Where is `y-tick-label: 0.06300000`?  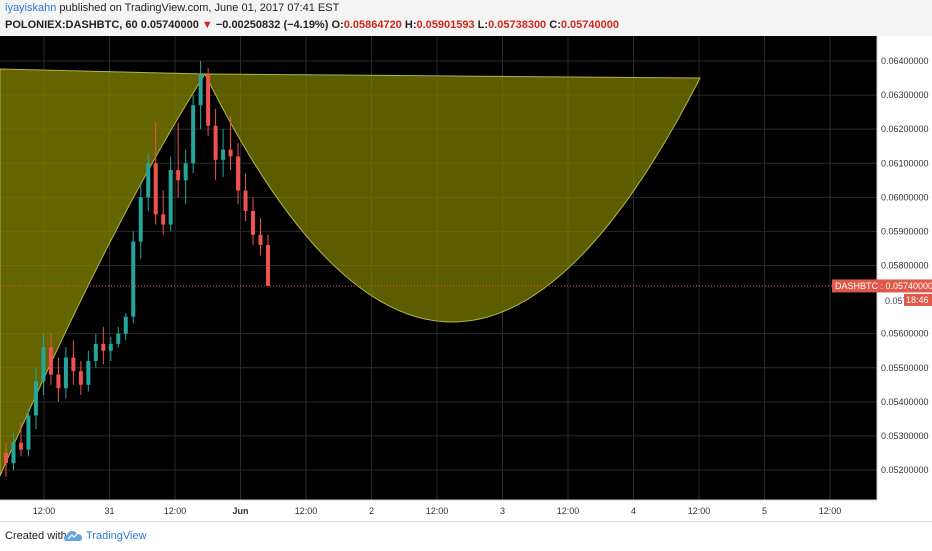 y-tick-label: 0.06300000 is located at coordinates (905, 95).